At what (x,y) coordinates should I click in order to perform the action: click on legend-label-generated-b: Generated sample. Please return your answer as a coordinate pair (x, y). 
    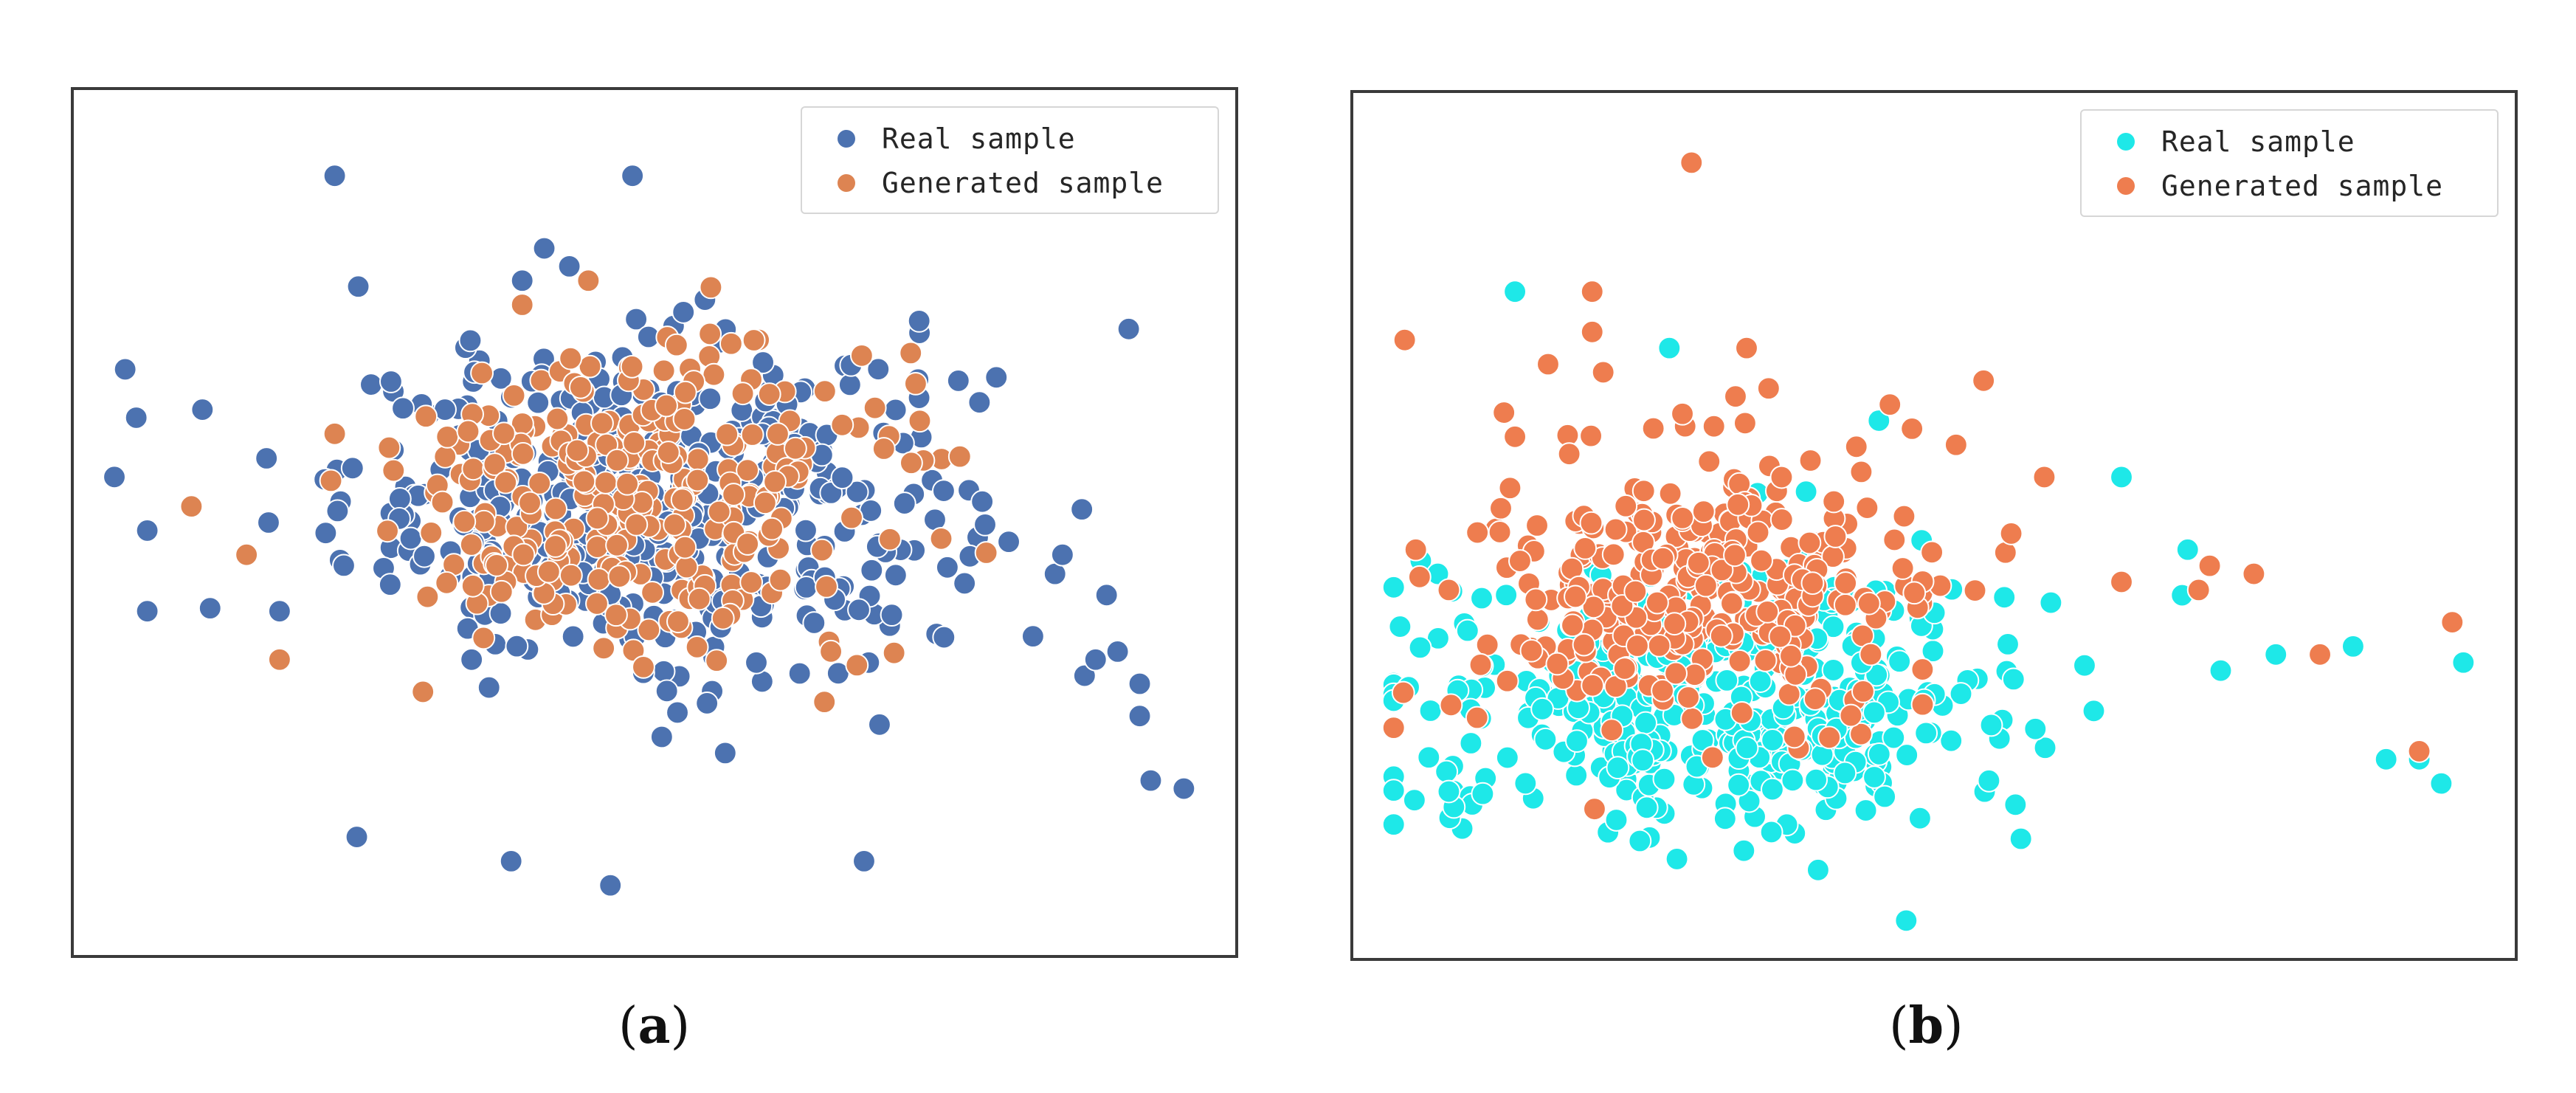
    Looking at the image, I should click on (2302, 186).